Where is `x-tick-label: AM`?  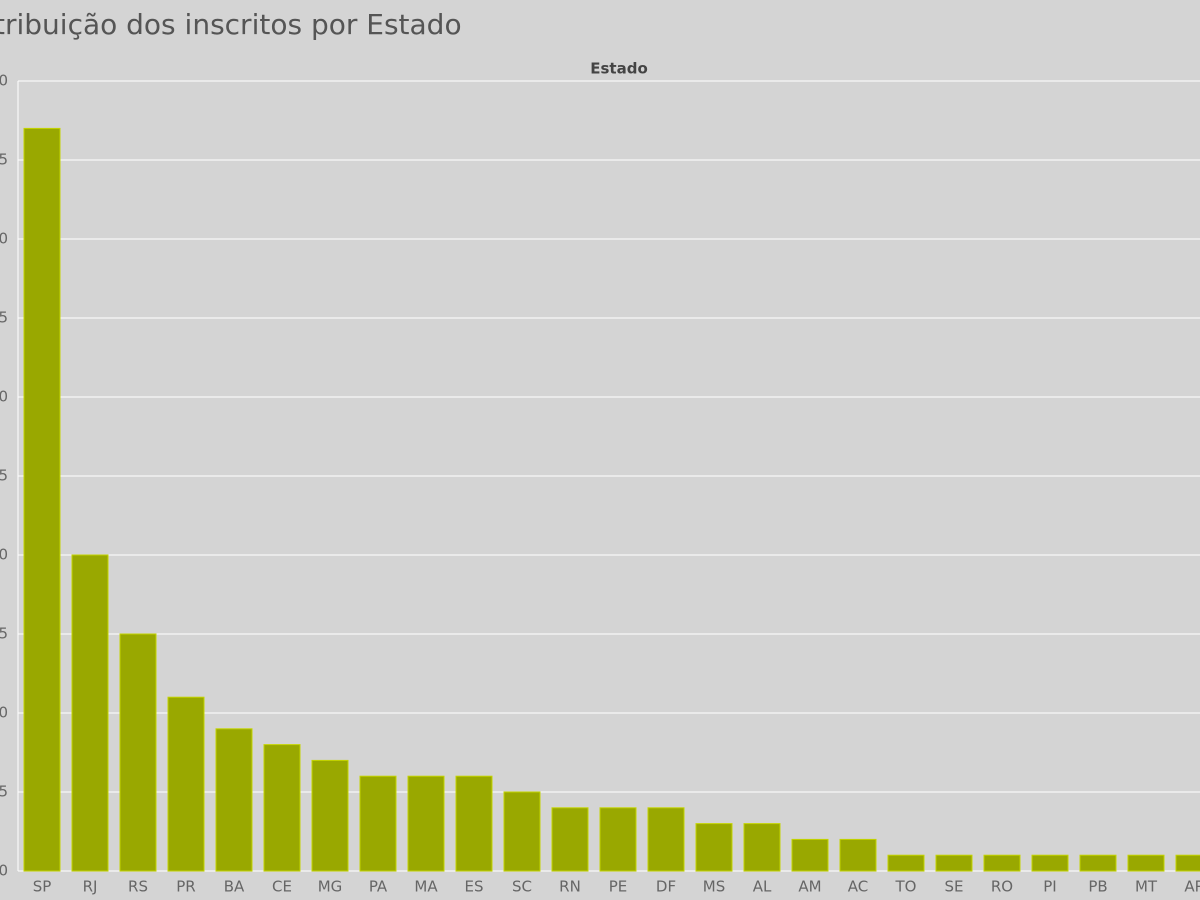 x-tick-label: AM is located at coordinates (809, 887).